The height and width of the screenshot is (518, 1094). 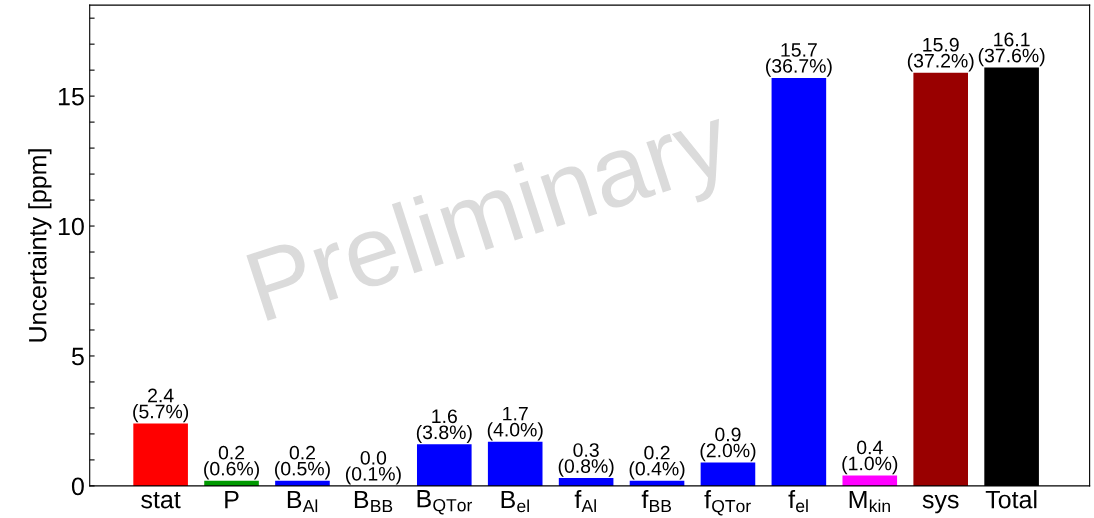 I want to click on data-label: 1.7 (4.0%), so click(x=515, y=423).